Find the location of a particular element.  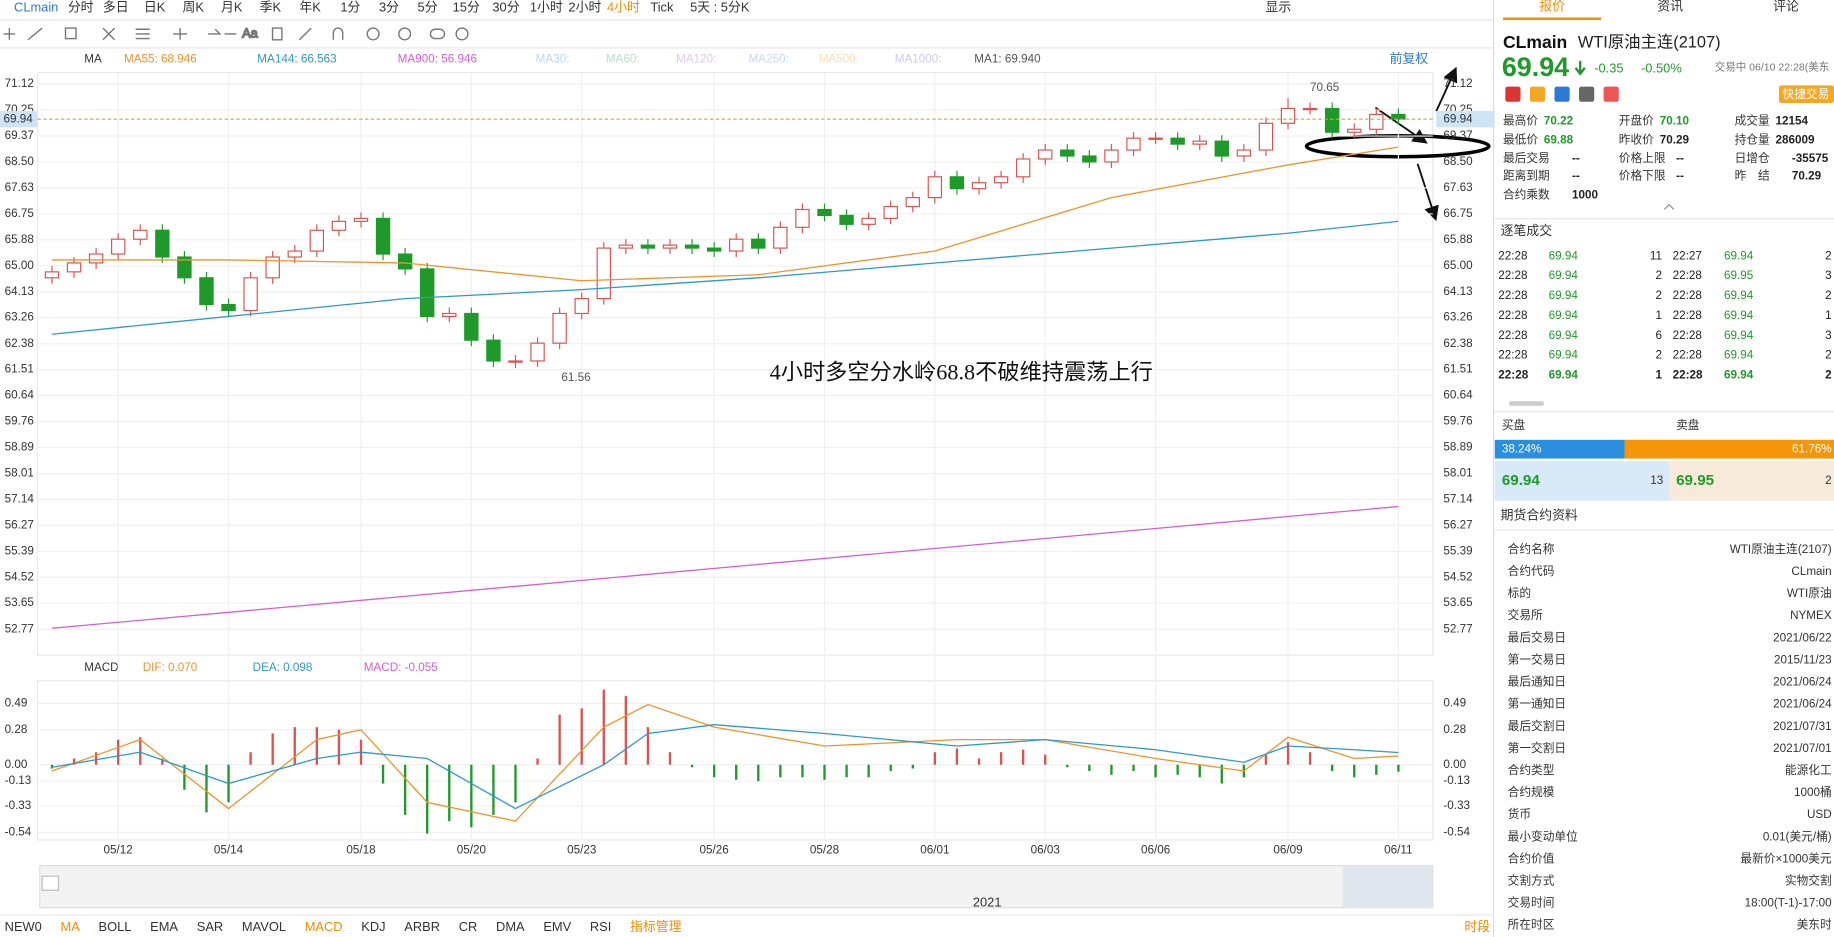

timeframe-tab: 季K is located at coordinates (271, 7).